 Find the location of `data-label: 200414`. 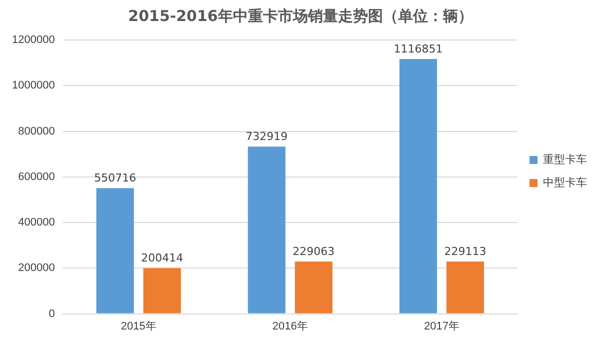

data-label: 200414 is located at coordinates (162, 257).